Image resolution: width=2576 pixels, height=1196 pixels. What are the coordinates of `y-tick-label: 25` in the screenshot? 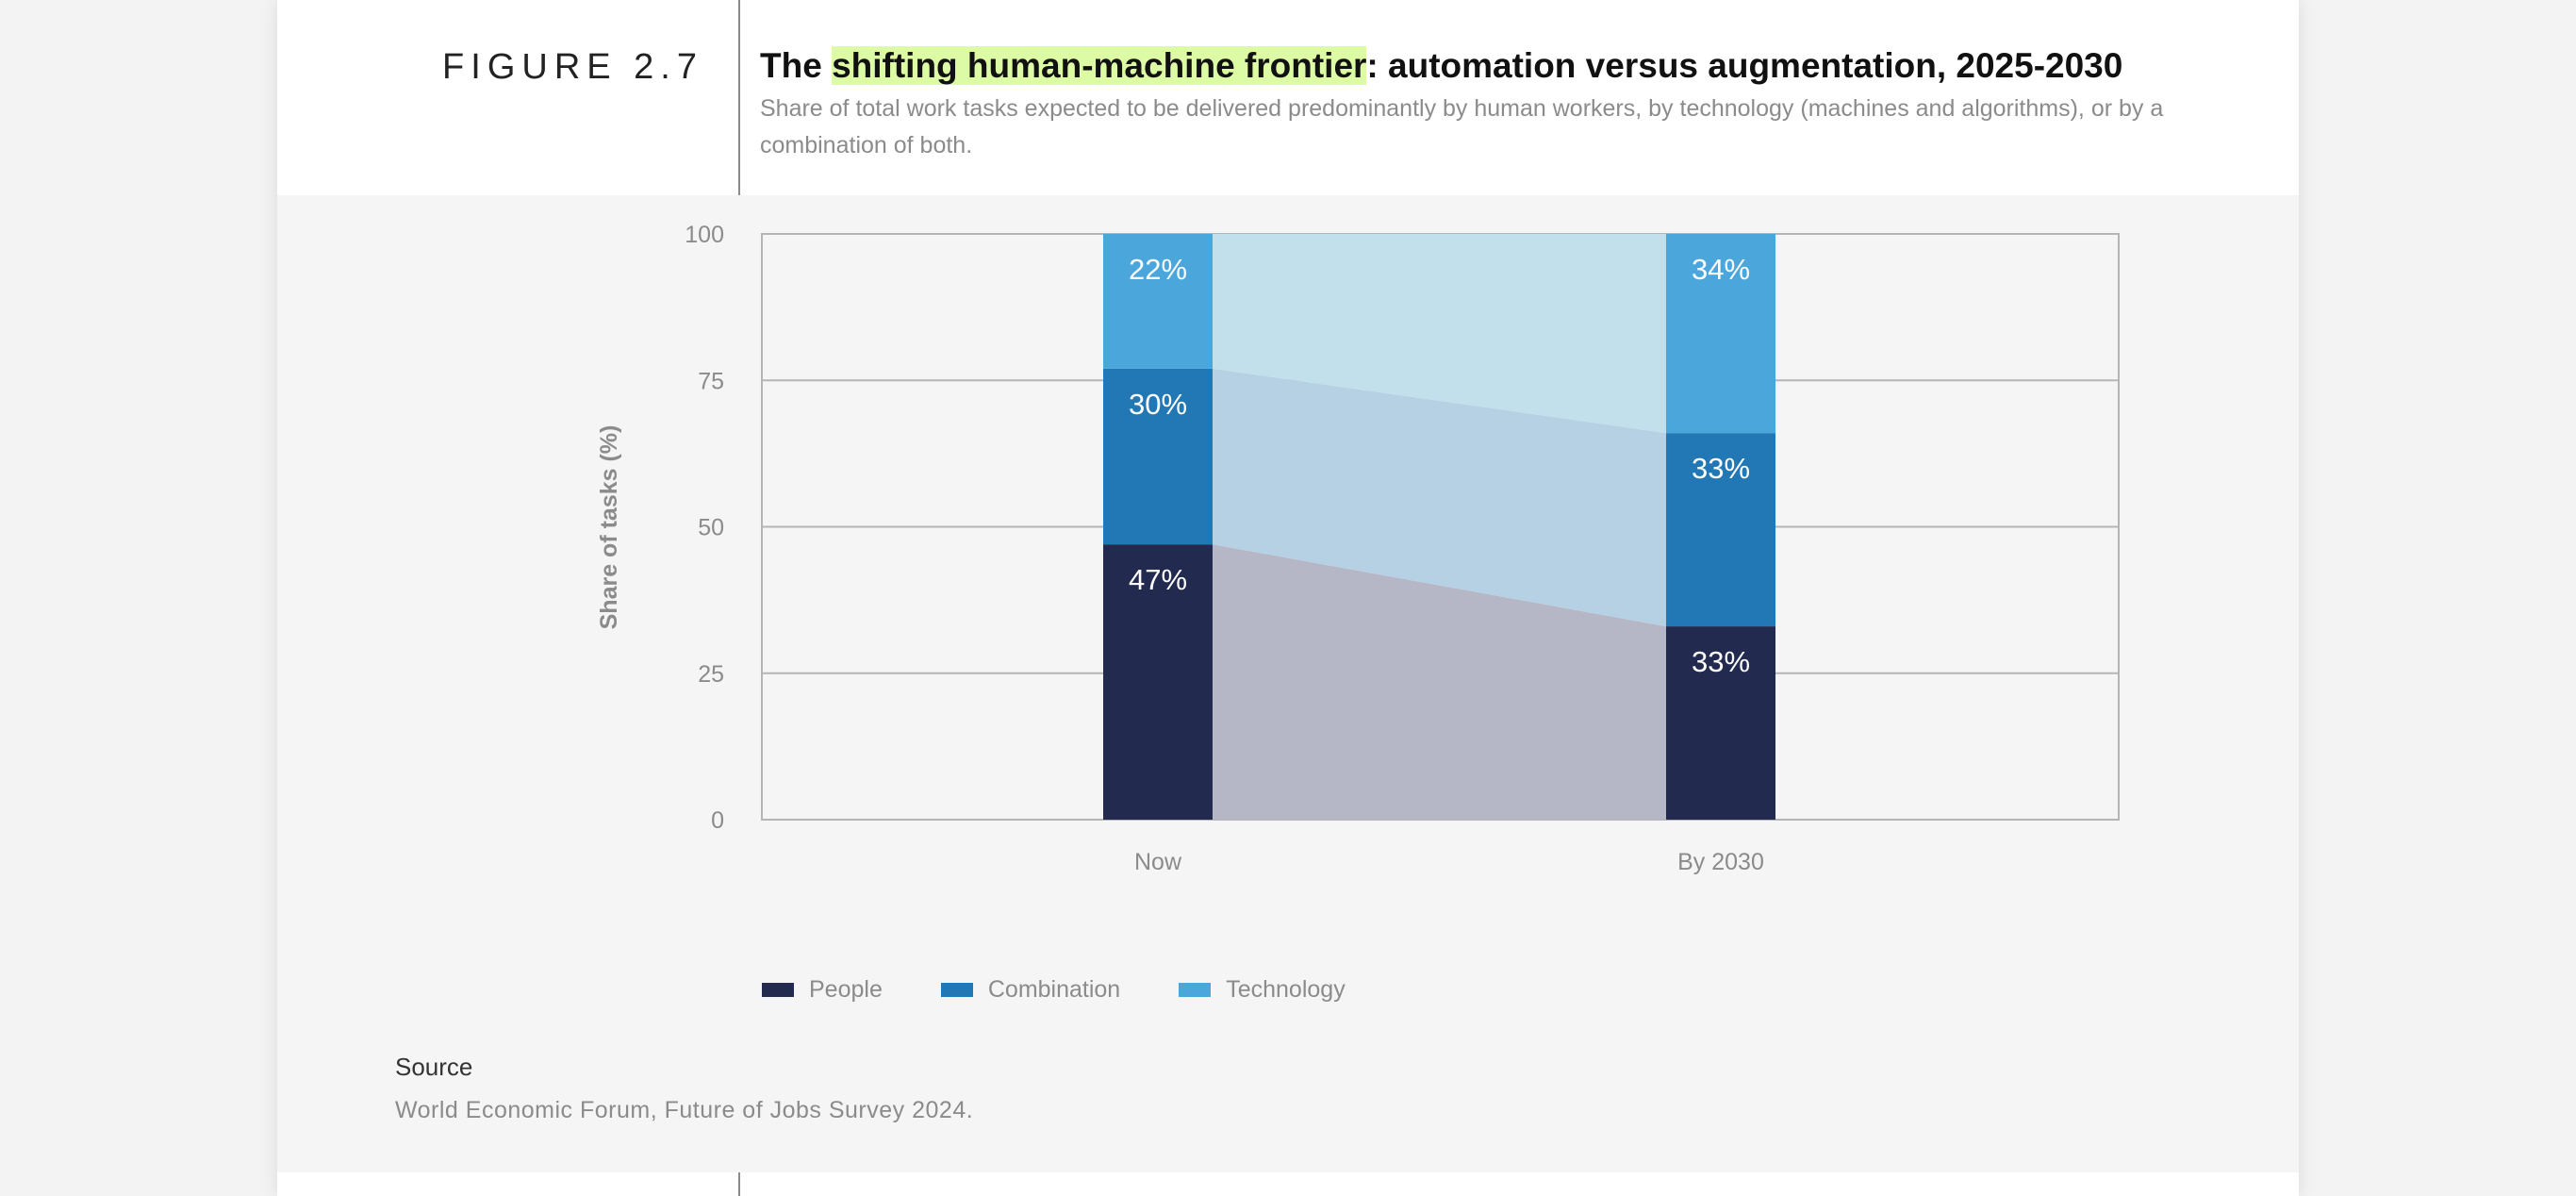 It's located at (711, 674).